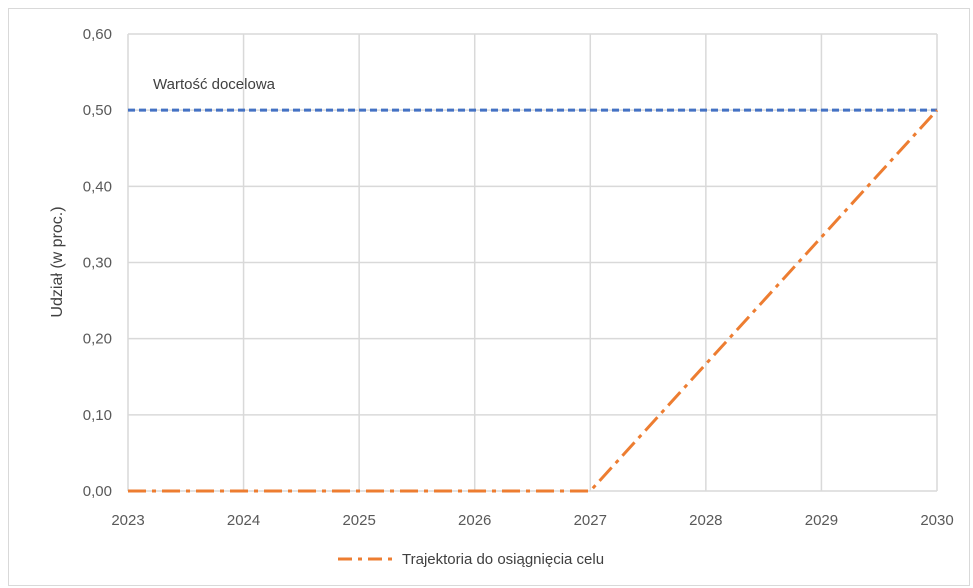 Image resolution: width=973 pixels, height=588 pixels. What do you see at coordinates (358, 520) in the screenshot?
I see `x-tick-label: 2025` at bounding box center [358, 520].